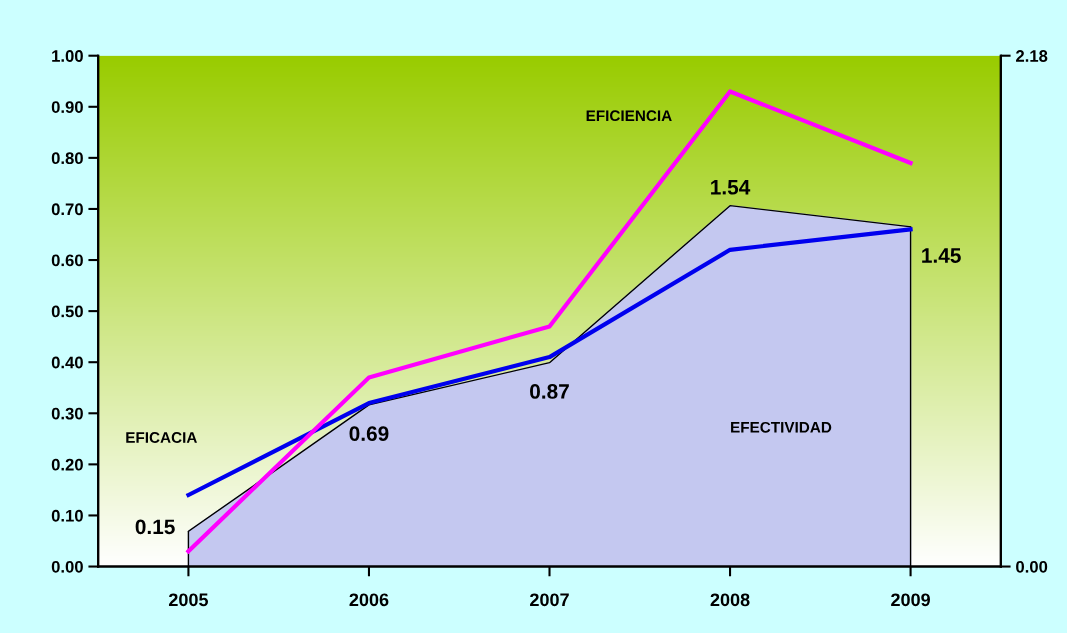  Describe the element at coordinates (67, 260) in the screenshot. I see `y-tick-label: 0.60` at that location.